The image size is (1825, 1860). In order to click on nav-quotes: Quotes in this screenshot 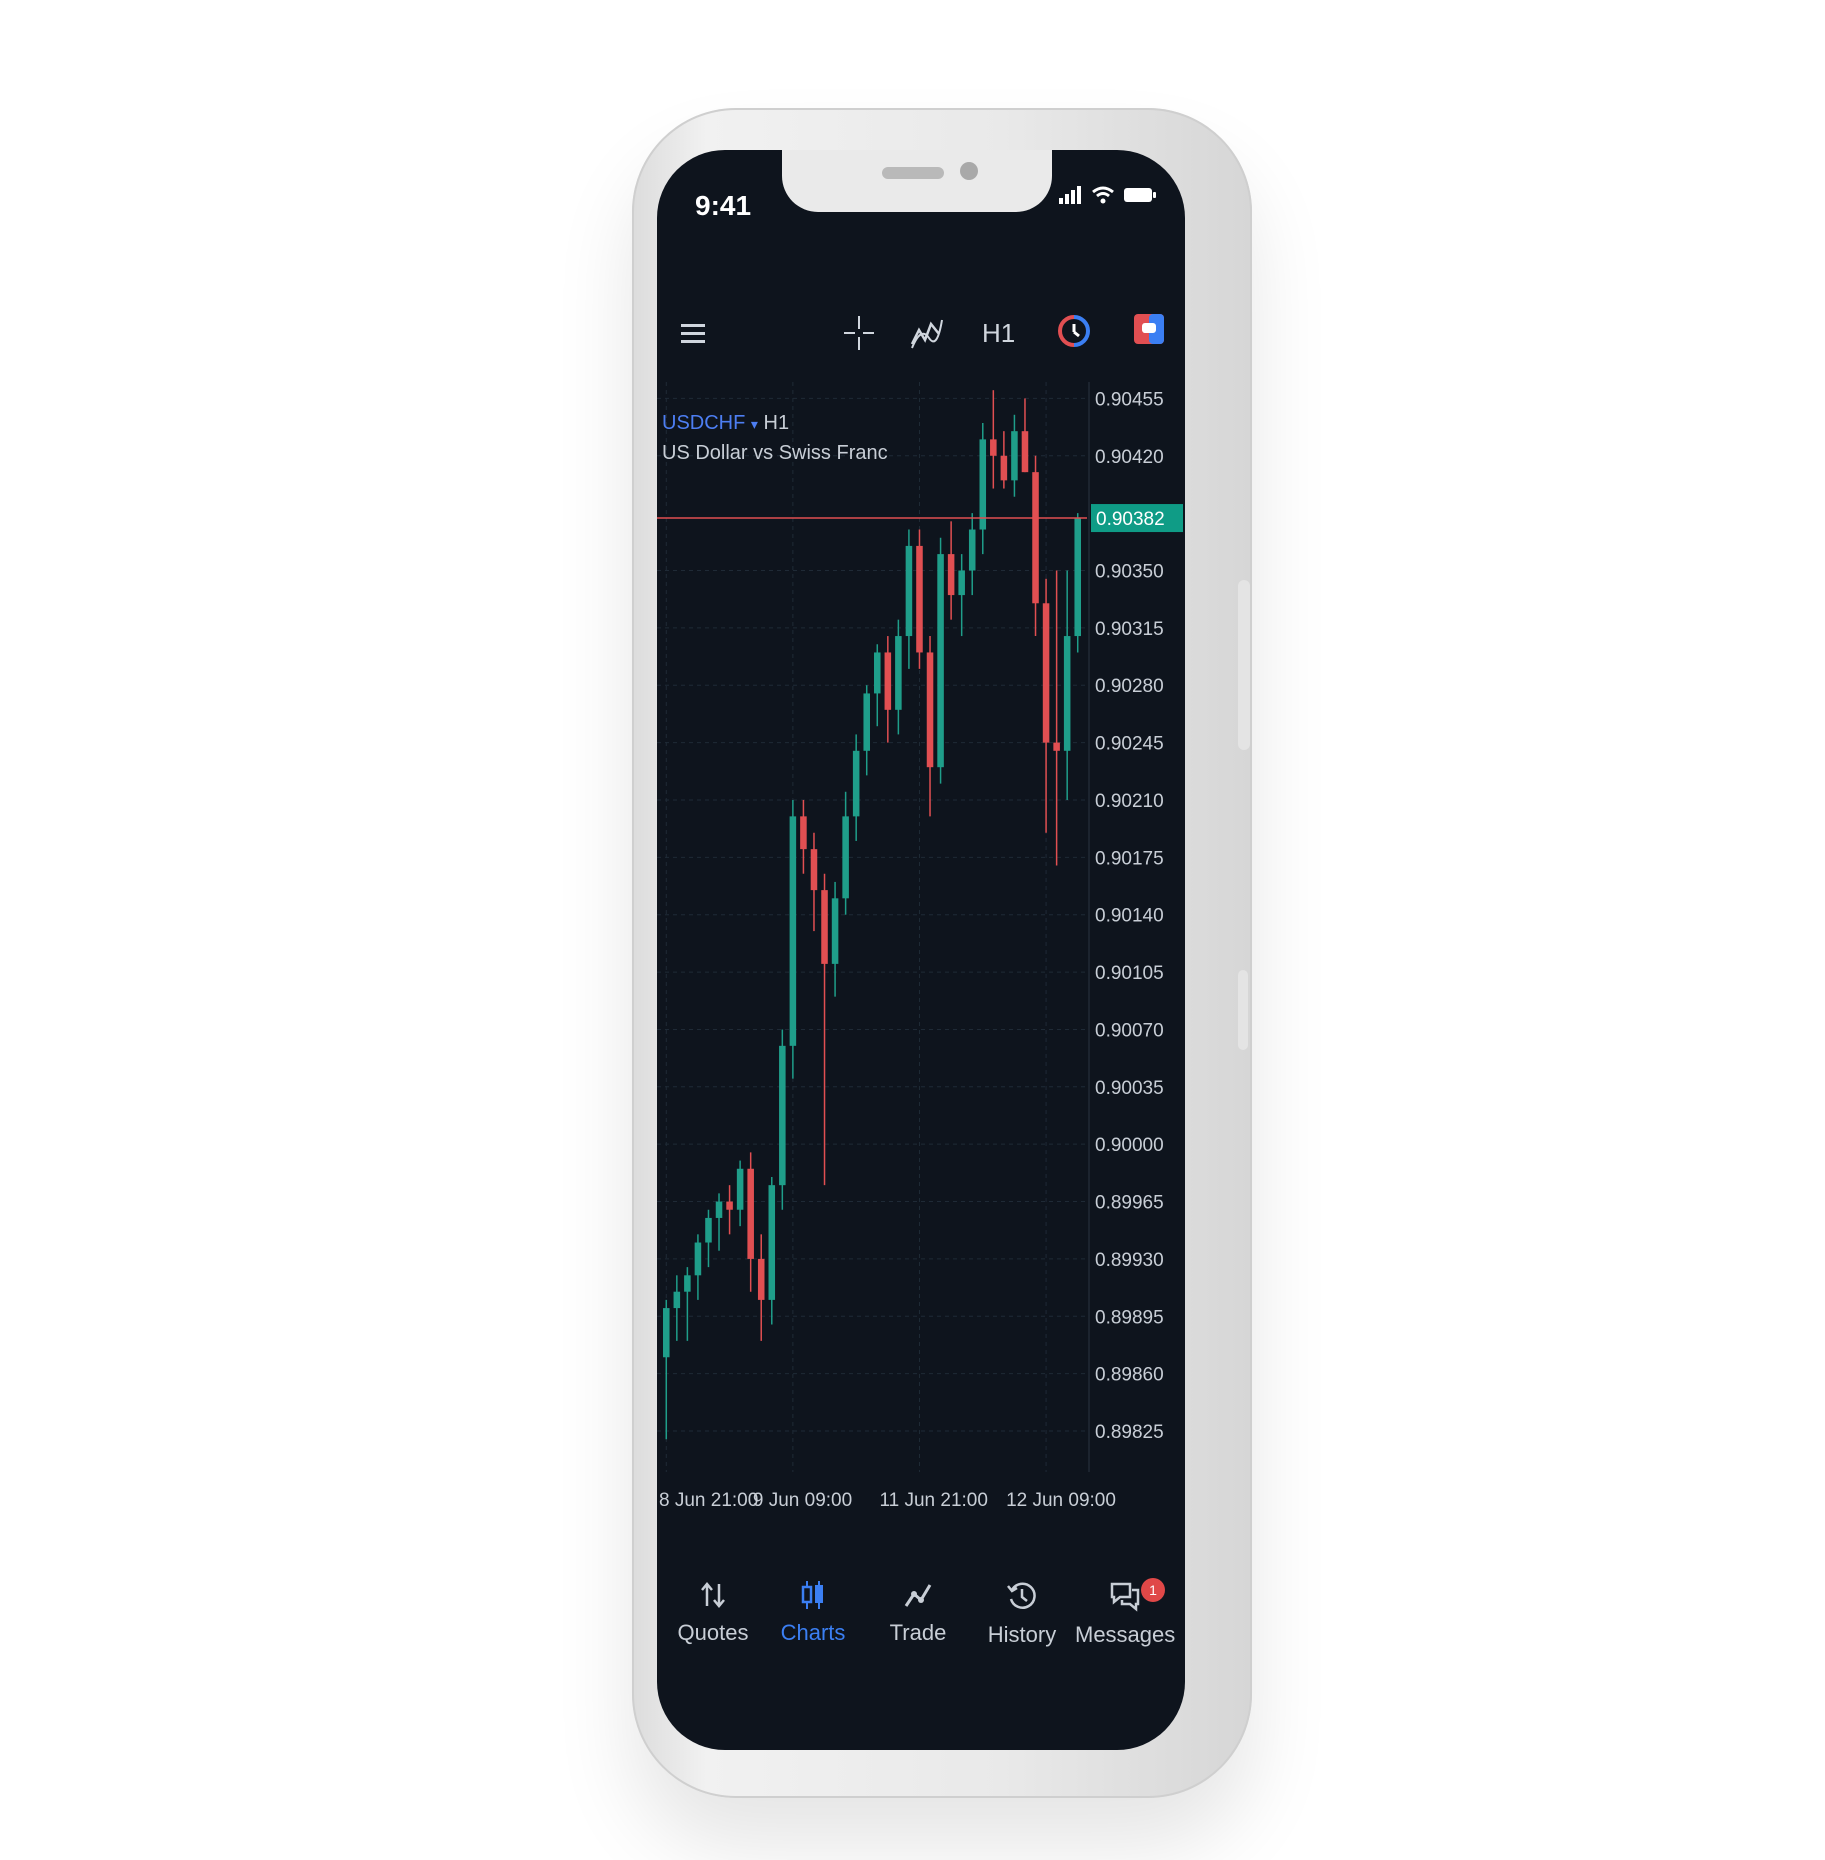, I will do `click(713, 1613)`.